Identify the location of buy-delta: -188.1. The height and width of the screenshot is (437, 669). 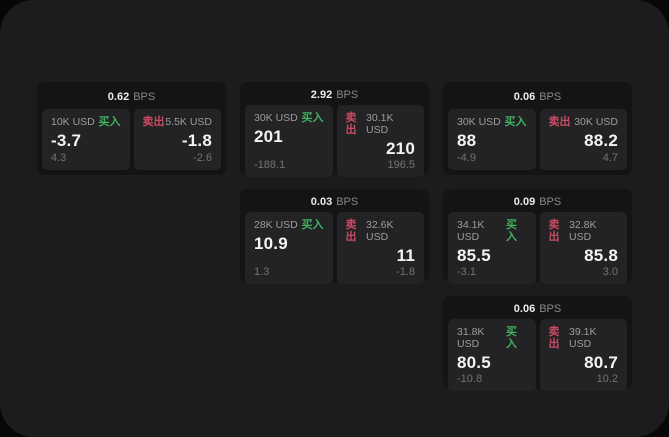
(270, 165).